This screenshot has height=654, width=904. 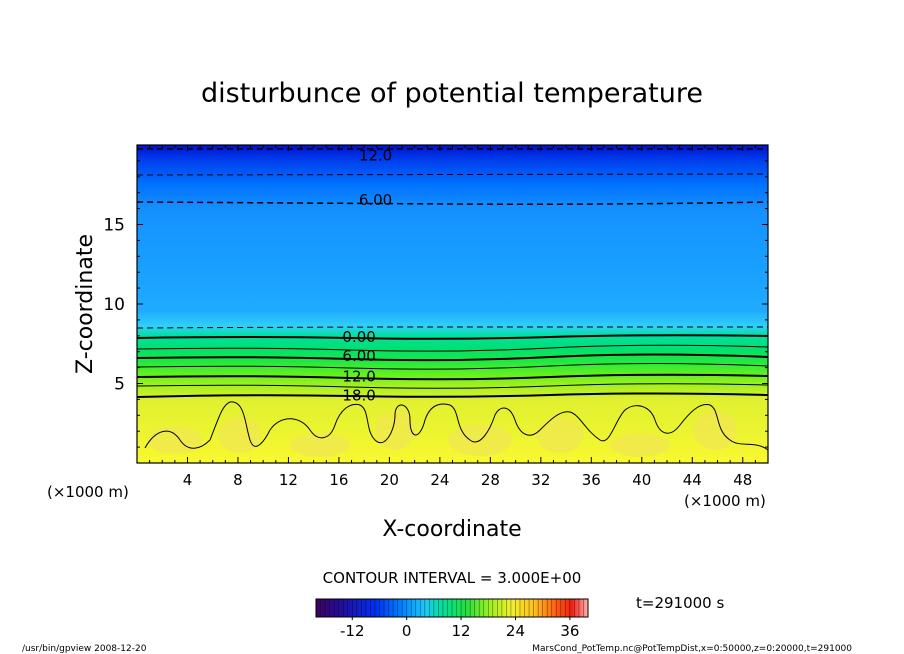 What do you see at coordinates (725, 501) in the screenshot?
I see `x-unit-label: (×1000 m)` at bounding box center [725, 501].